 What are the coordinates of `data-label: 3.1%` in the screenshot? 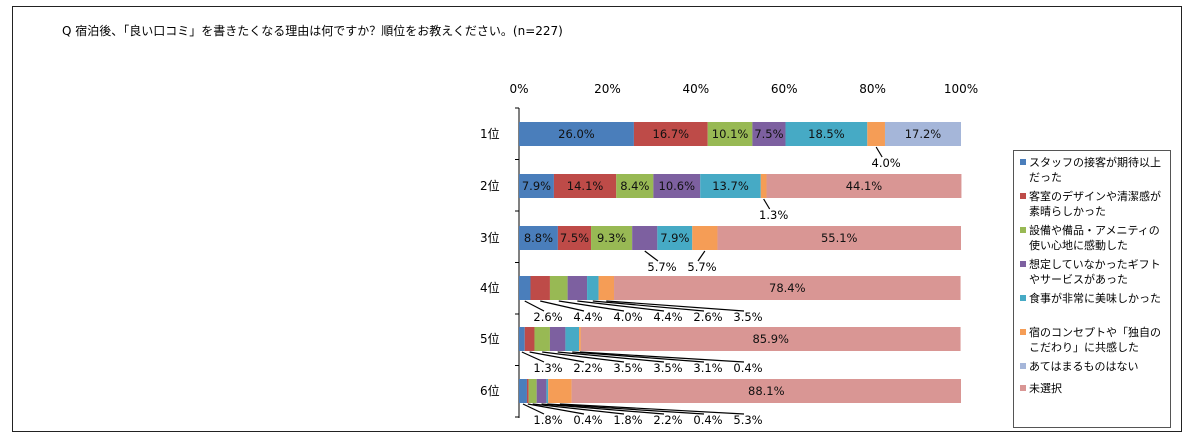 It's located at (707, 368).